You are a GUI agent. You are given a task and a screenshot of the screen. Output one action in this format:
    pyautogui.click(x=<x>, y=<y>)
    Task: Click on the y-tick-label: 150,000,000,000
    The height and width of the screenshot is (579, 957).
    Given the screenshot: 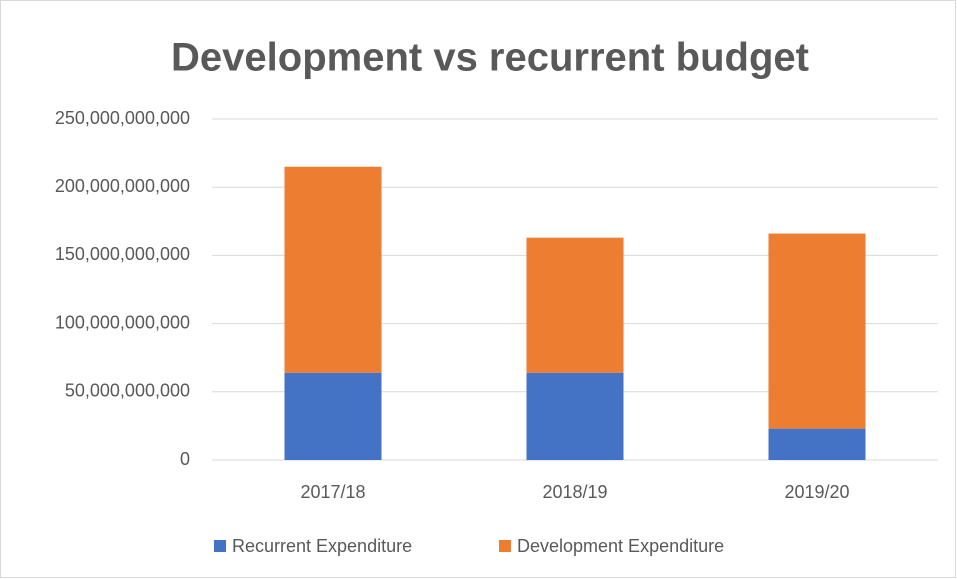 What is the action you would take?
    pyautogui.click(x=122, y=254)
    